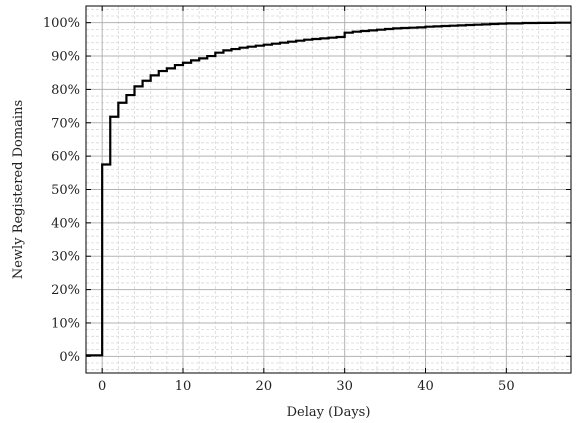  Describe the element at coordinates (65, 290) in the screenshot. I see `y-tick-label: 20%` at that location.